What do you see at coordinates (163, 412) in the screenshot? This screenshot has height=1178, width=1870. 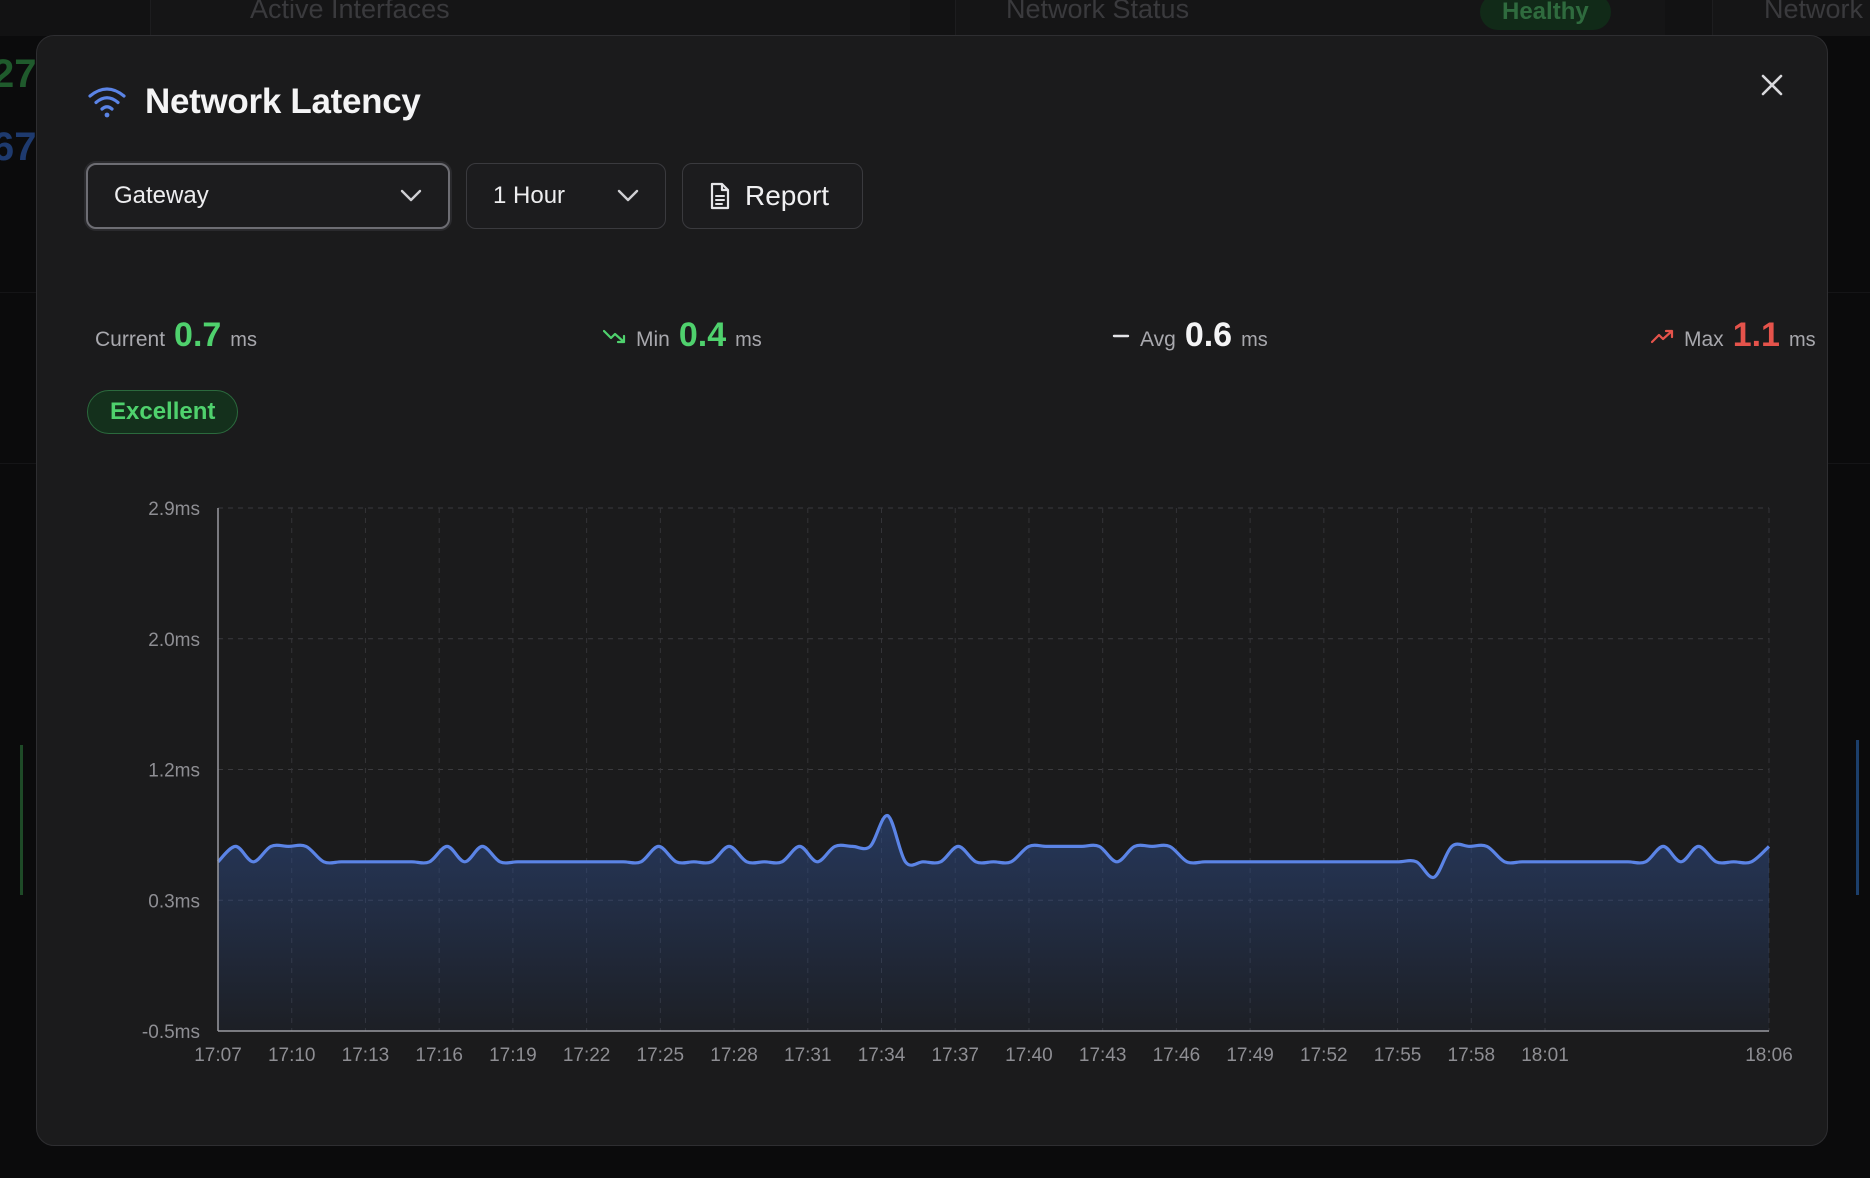 I see `quality-badge: Excellent` at bounding box center [163, 412].